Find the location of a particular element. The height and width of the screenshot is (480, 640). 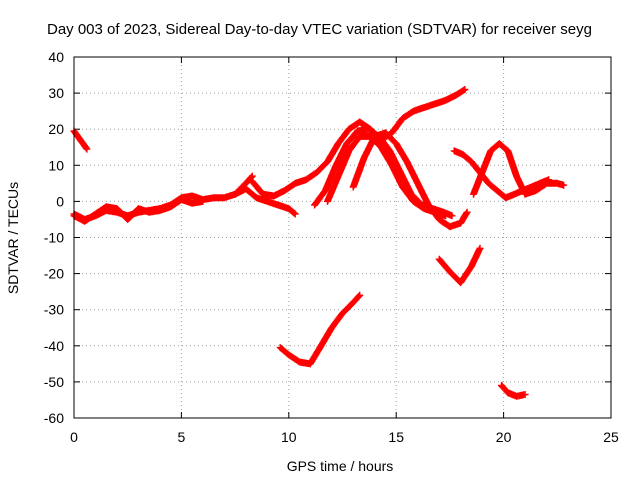

x-tick-label: 25 is located at coordinates (611, 437).